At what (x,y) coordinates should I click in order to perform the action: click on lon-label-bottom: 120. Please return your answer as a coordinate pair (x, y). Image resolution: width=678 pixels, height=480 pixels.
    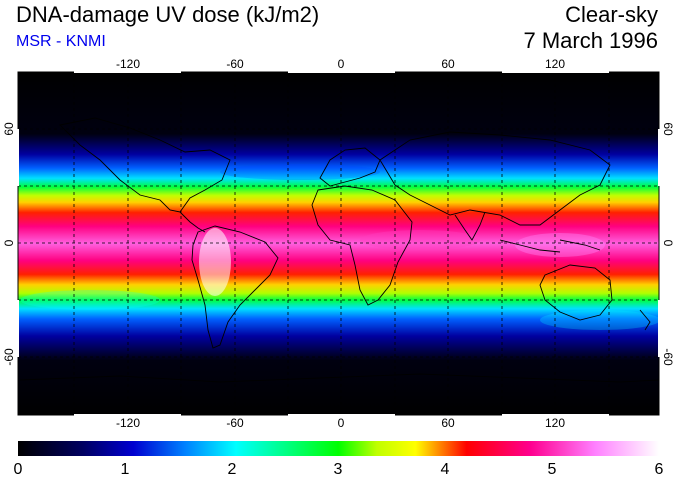
    Looking at the image, I should click on (555, 423).